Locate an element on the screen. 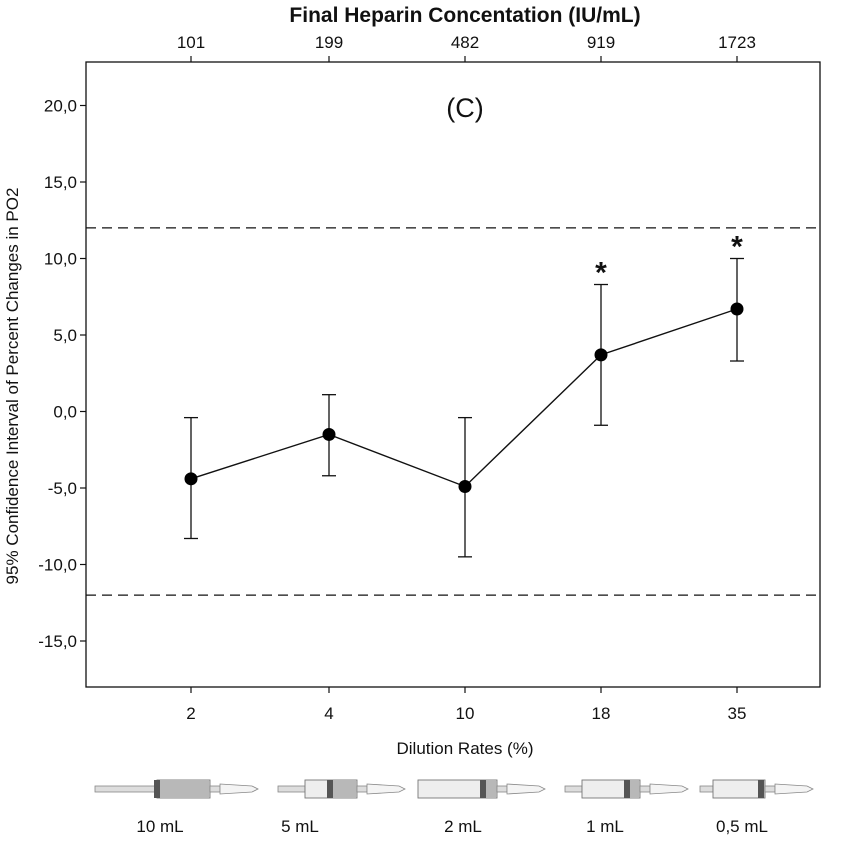 The height and width of the screenshot is (842, 847). syringe-row: 10 mL 5 mL 2 mL 1 mL 0,5 mL is located at coordinates (454, 807).